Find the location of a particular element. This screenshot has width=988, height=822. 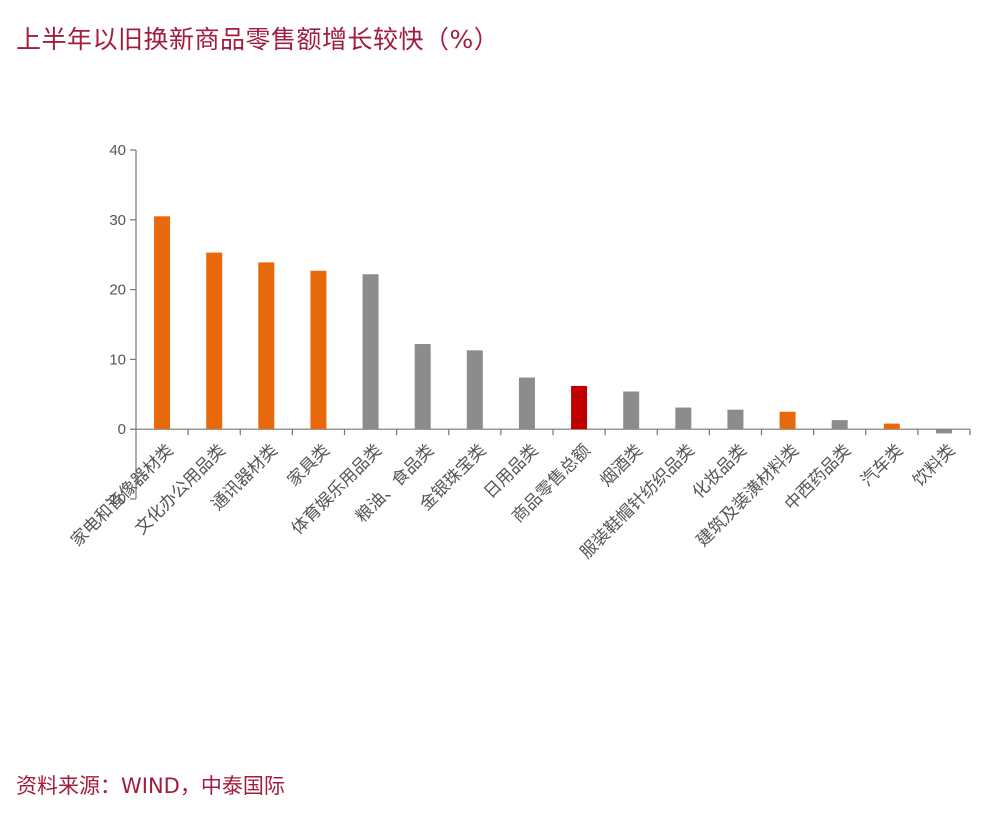

category-label: 汽车类 is located at coordinates (882, 466).